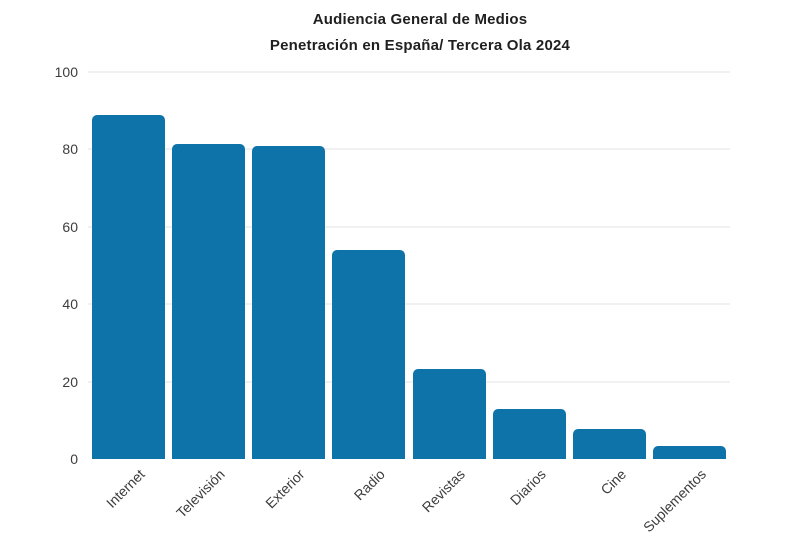  I want to click on x-label-television: Televisión, so click(200, 493).